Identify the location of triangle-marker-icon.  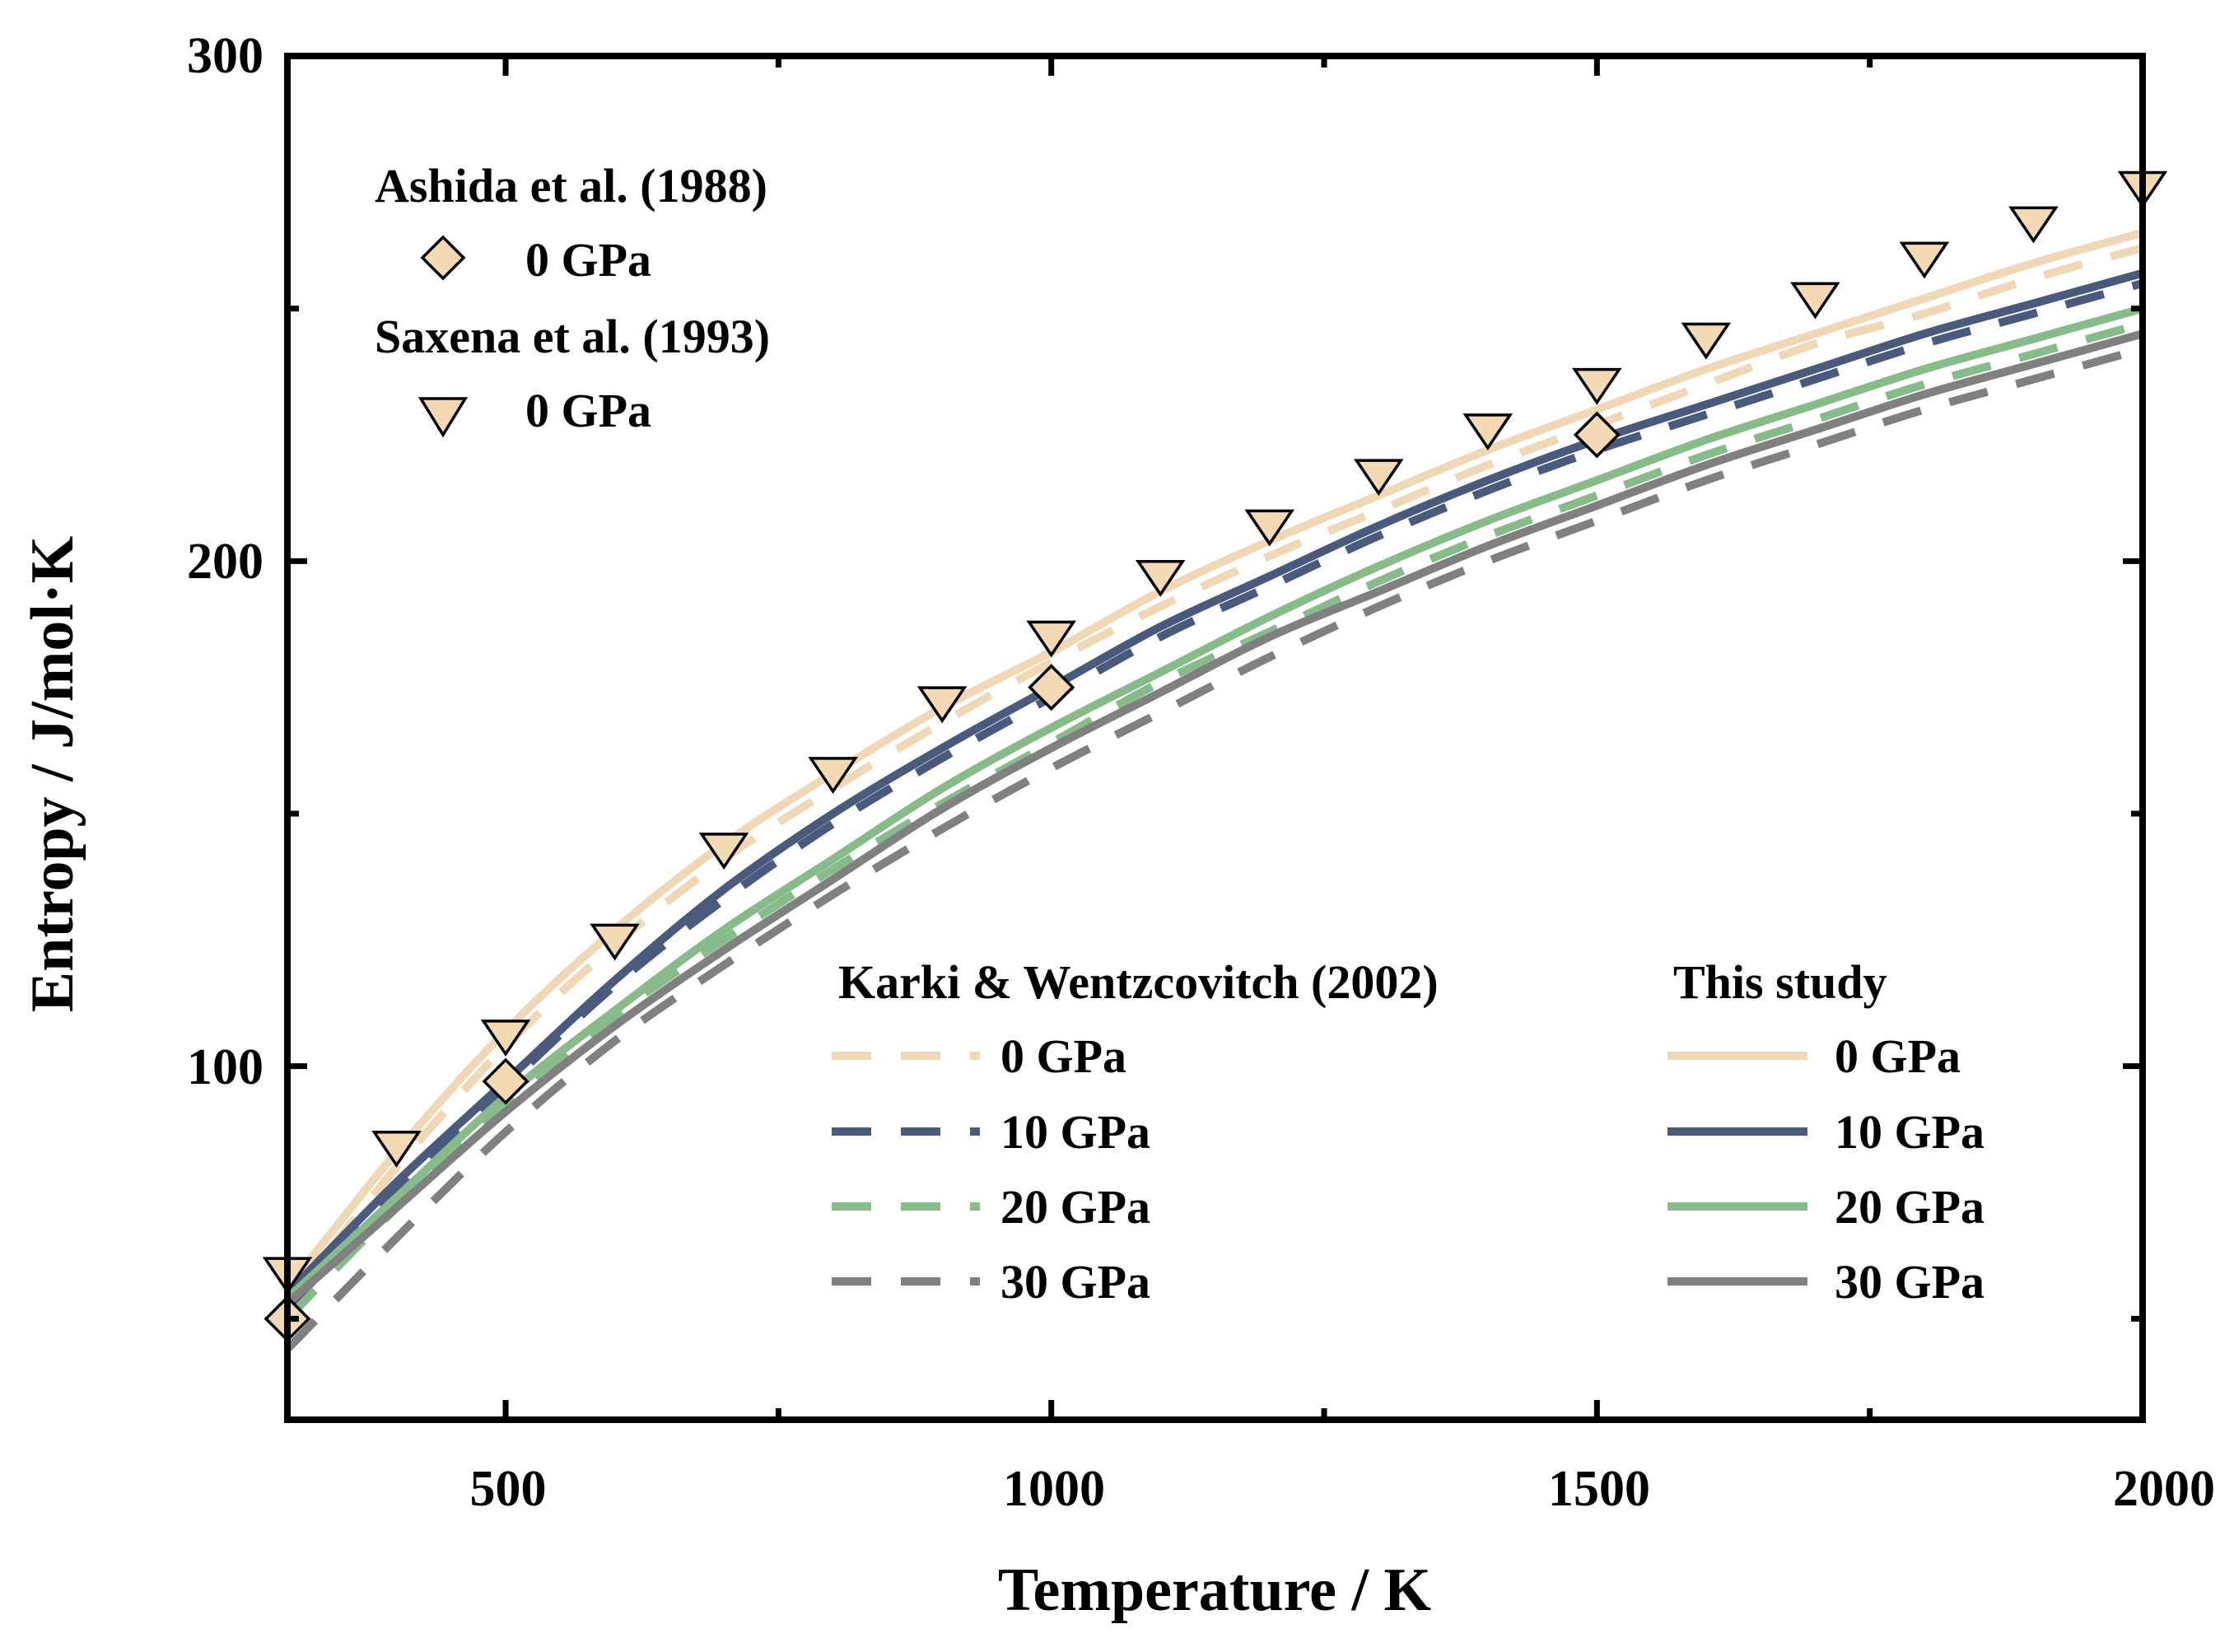
(443, 417).